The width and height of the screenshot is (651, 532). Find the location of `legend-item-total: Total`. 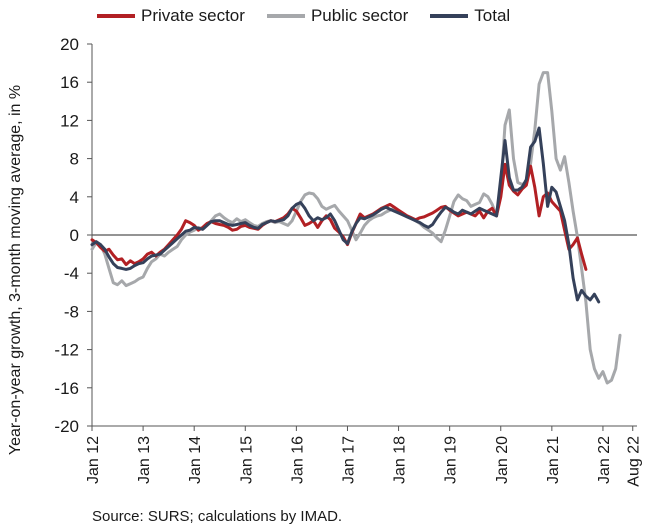

legend-item-total: Total is located at coordinates (470, 16).